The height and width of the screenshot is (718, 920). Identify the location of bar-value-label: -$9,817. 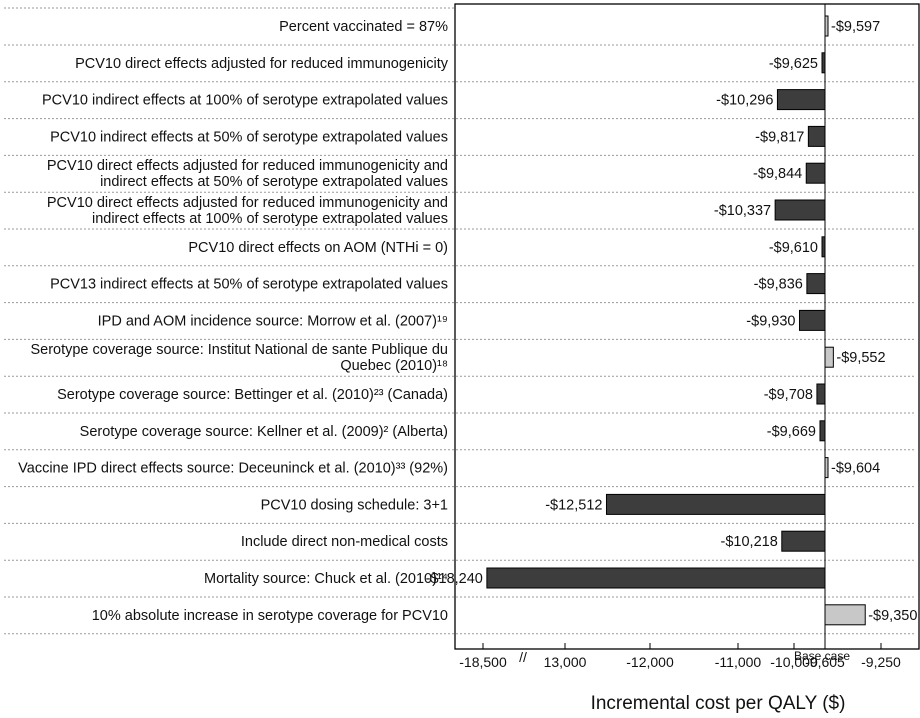
(779, 137).